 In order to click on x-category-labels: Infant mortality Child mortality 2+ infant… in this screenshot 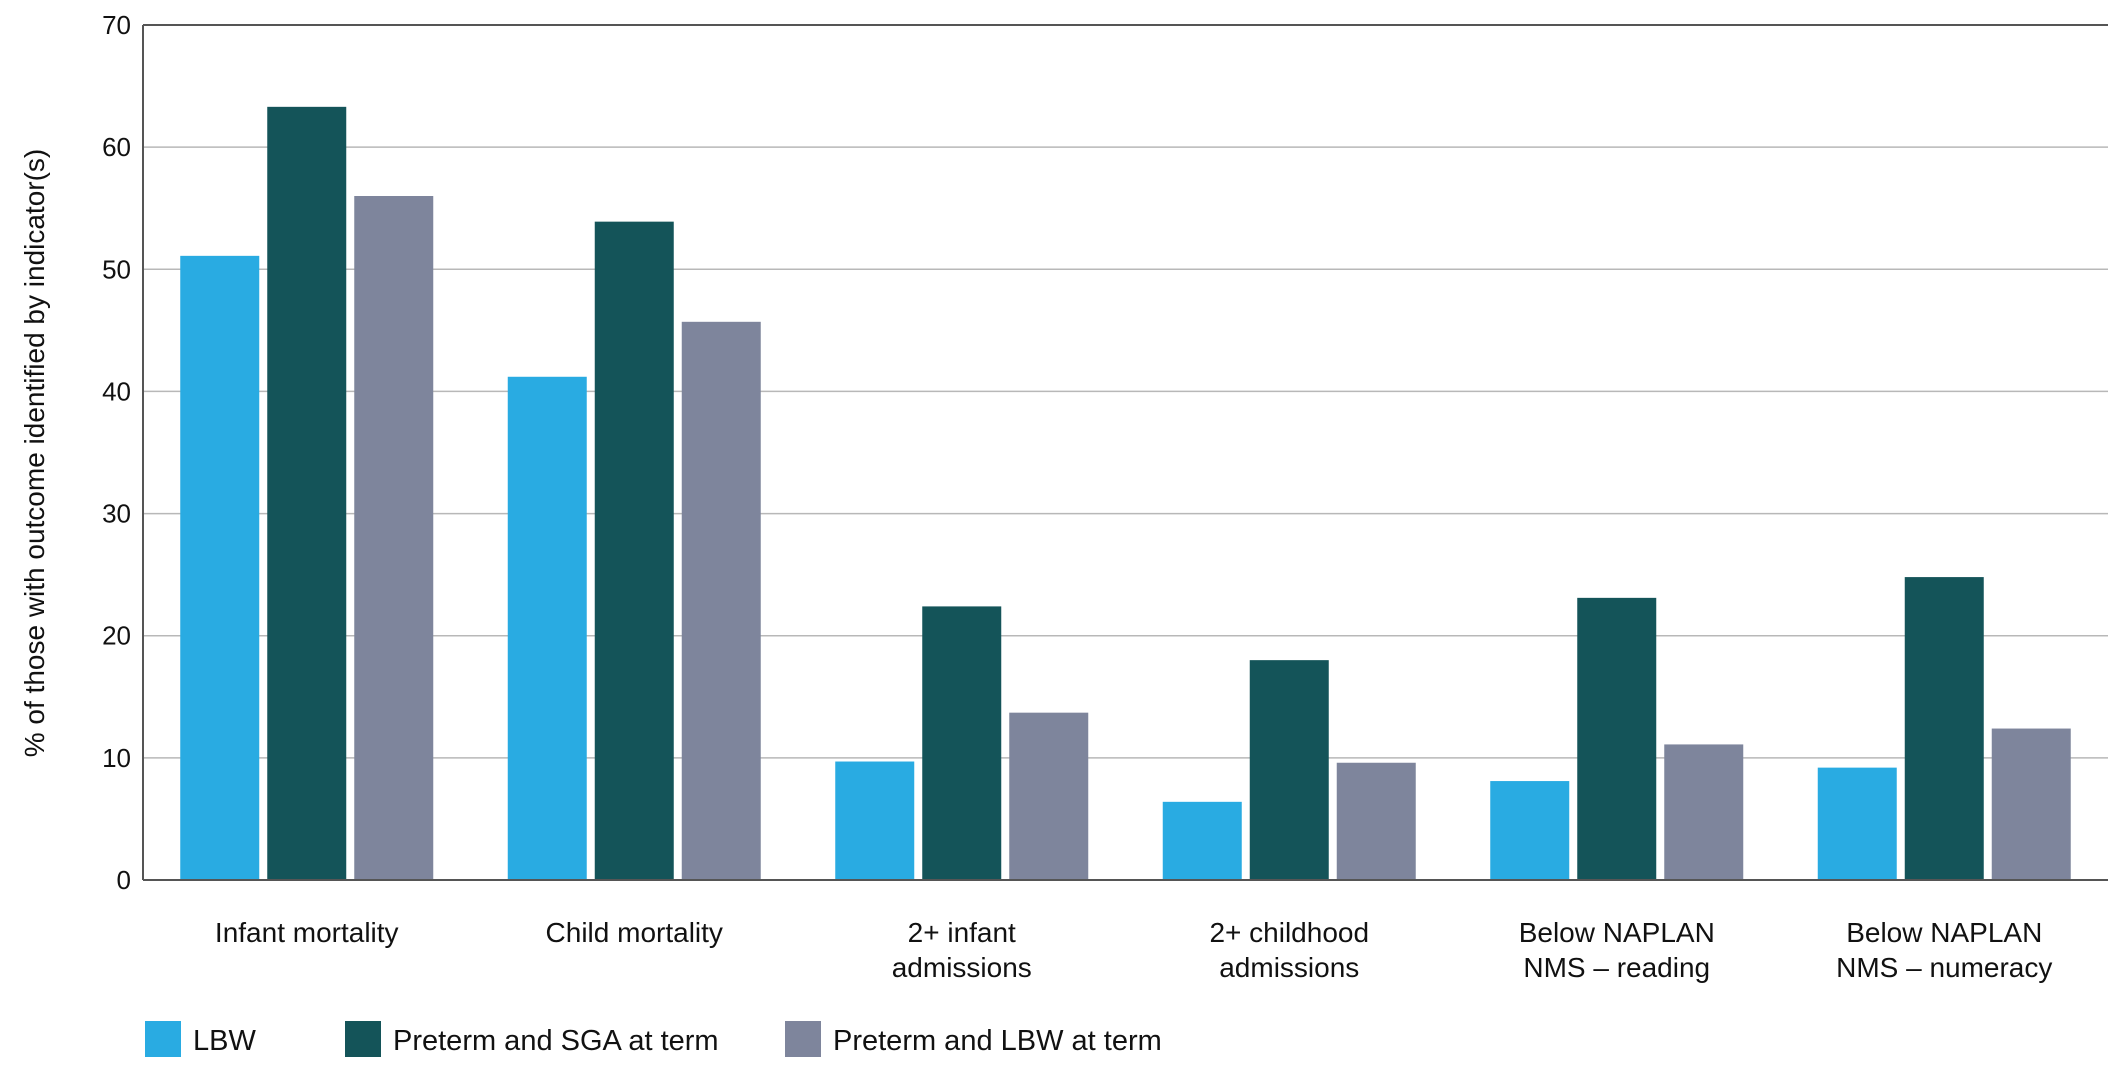, I will do `click(1133, 950)`.